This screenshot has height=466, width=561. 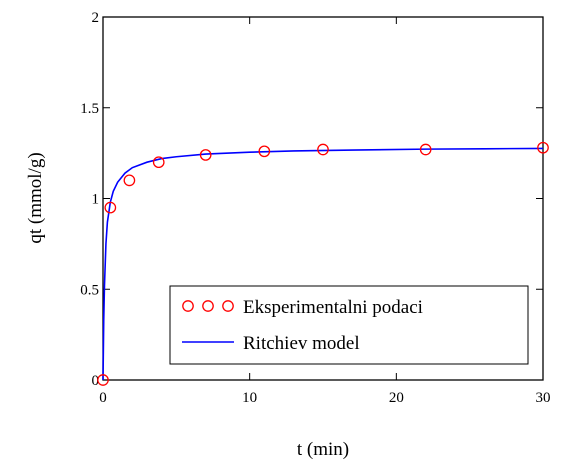 What do you see at coordinates (543, 398) in the screenshot?
I see `x-tick-label: 30` at bounding box center [543, 398].